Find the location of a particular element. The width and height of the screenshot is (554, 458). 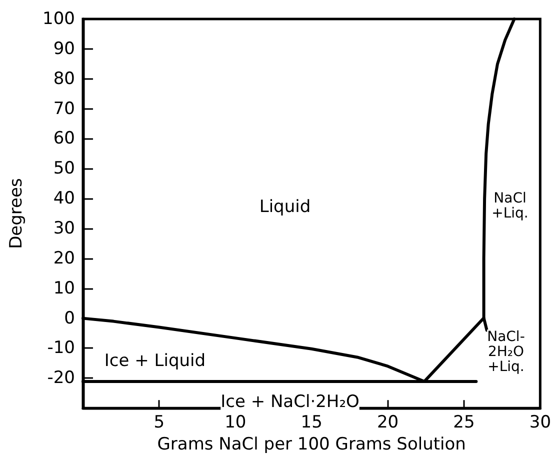

y-tick-label: 90 is located at coordinates (64, 48).